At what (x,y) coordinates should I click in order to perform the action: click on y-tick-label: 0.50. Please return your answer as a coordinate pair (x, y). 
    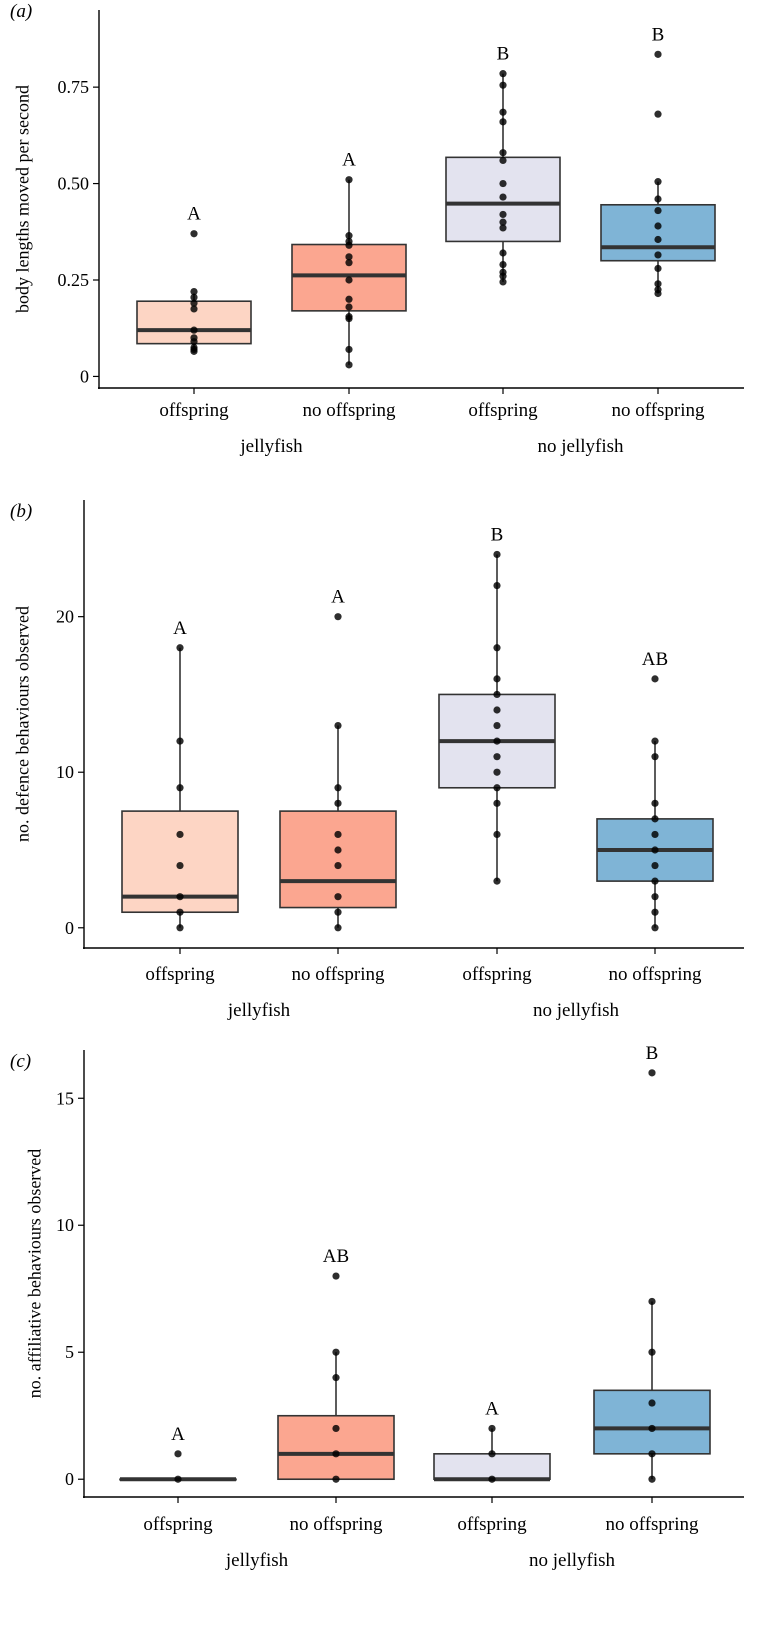
    Looking at the image, I should click on (74, 184).